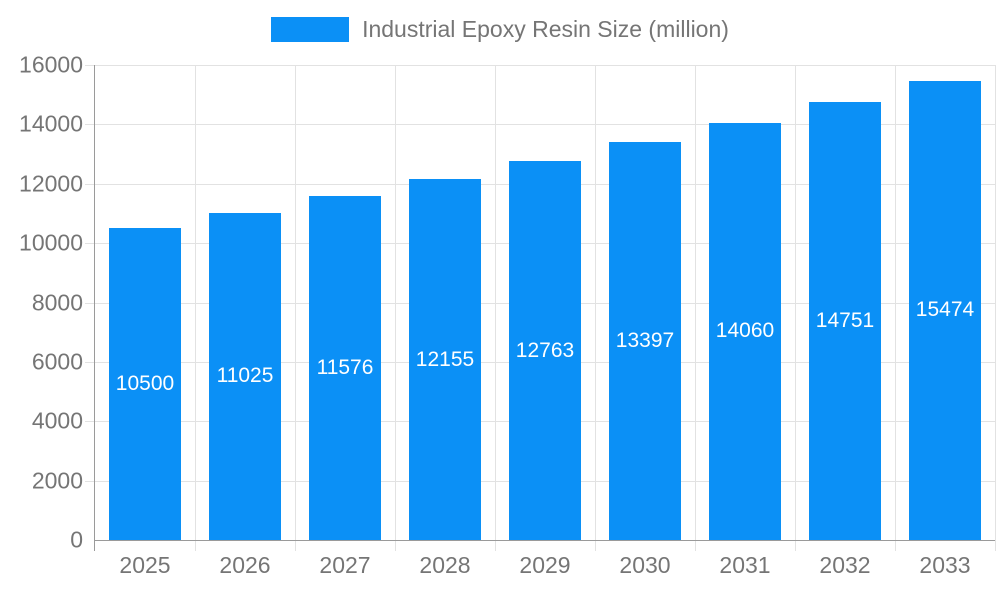 The height and width of the screenshot is (600, 1000). What do you see at coordinates (51, 183) in the screenshot?
I see `y-axis-label: 12000` at bounding box center [51, 183].